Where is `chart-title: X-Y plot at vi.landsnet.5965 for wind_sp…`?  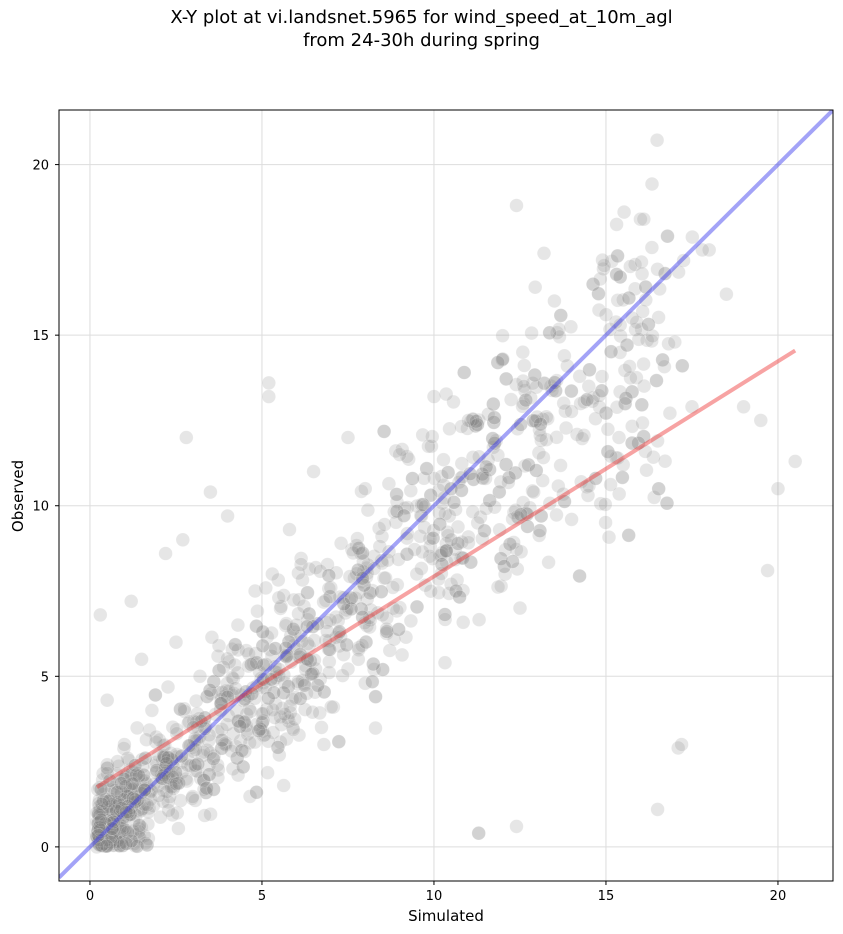
chart-title: X-Y plot at vi.landsnet.5965 for wind_sp… is located at coordinates (421, 29).